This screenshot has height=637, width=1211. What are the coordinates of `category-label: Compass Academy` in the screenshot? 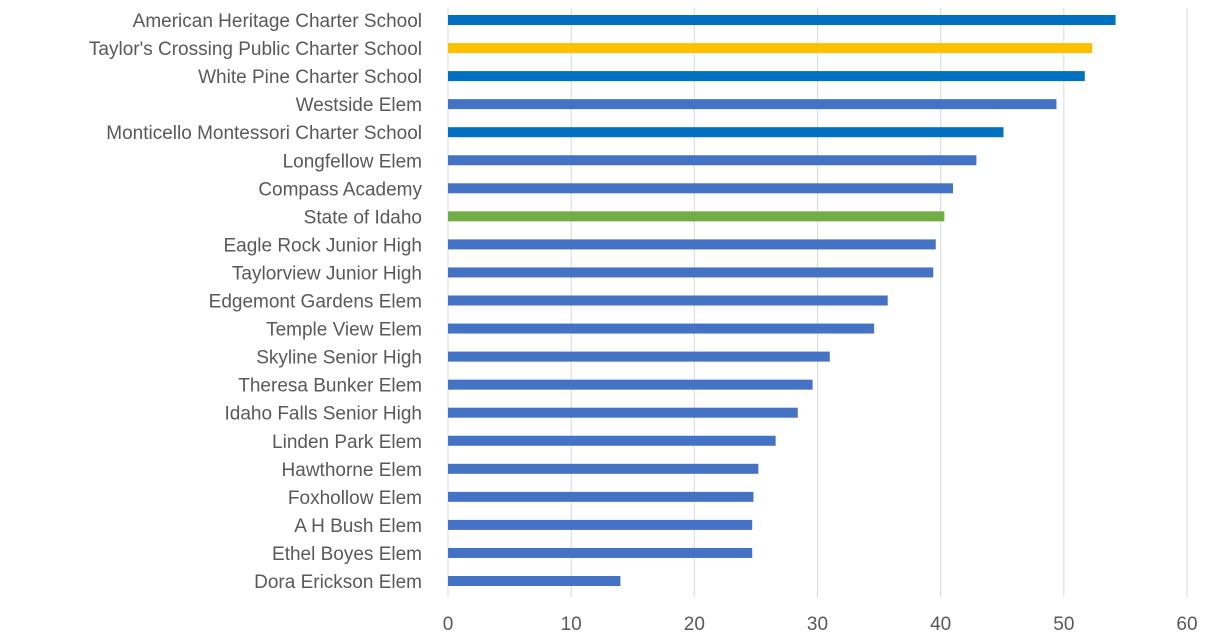 It's located at (340, 189).